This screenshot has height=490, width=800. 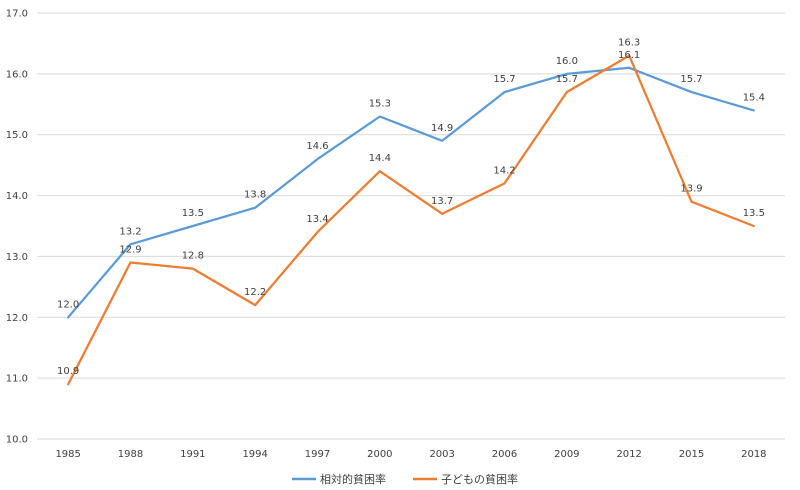 What do you see at coordinates (754, 97) in the screenshot?
I see `data-label-series-1: 15.4` at bounding box center [754, 97].